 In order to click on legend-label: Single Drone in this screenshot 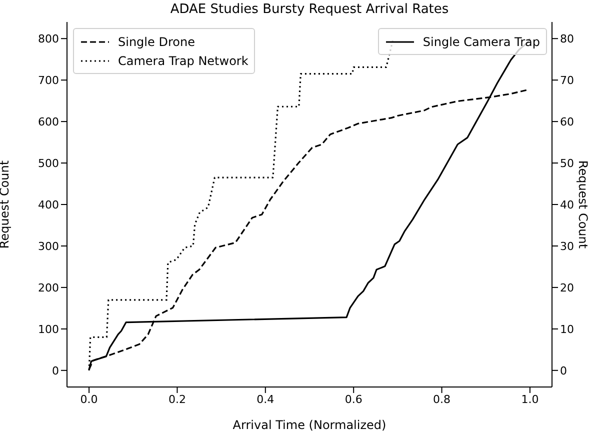, I will do `click(156, 41)`.